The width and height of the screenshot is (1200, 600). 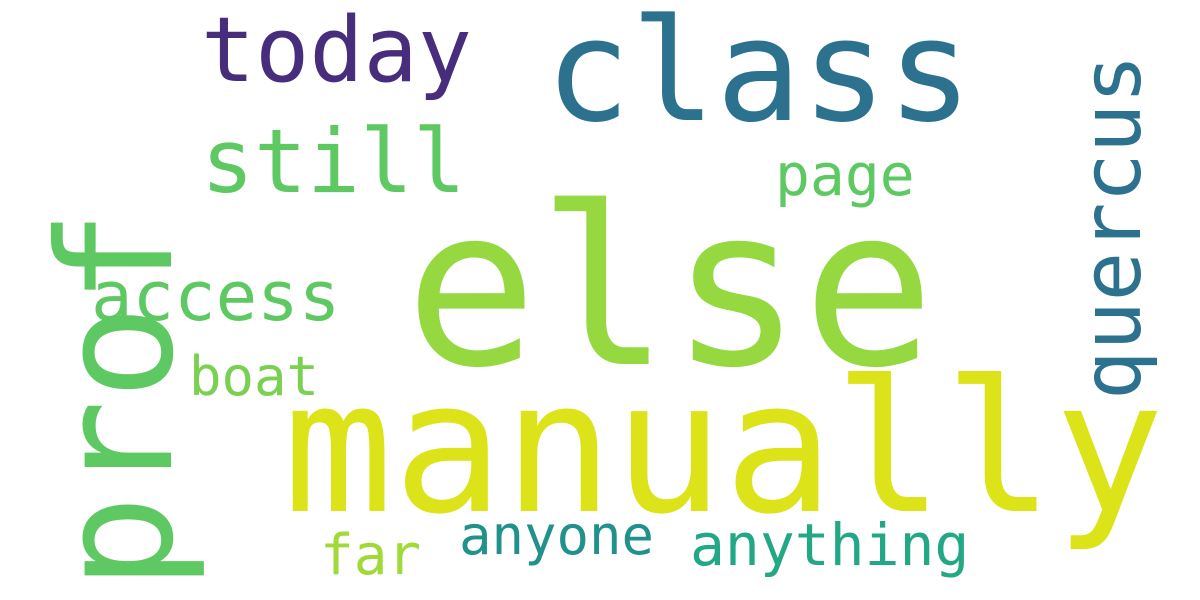 What do you see at coordinates (845, 175) in the screenshot?
I see `word-page: page` at bounding box center [845, 175].